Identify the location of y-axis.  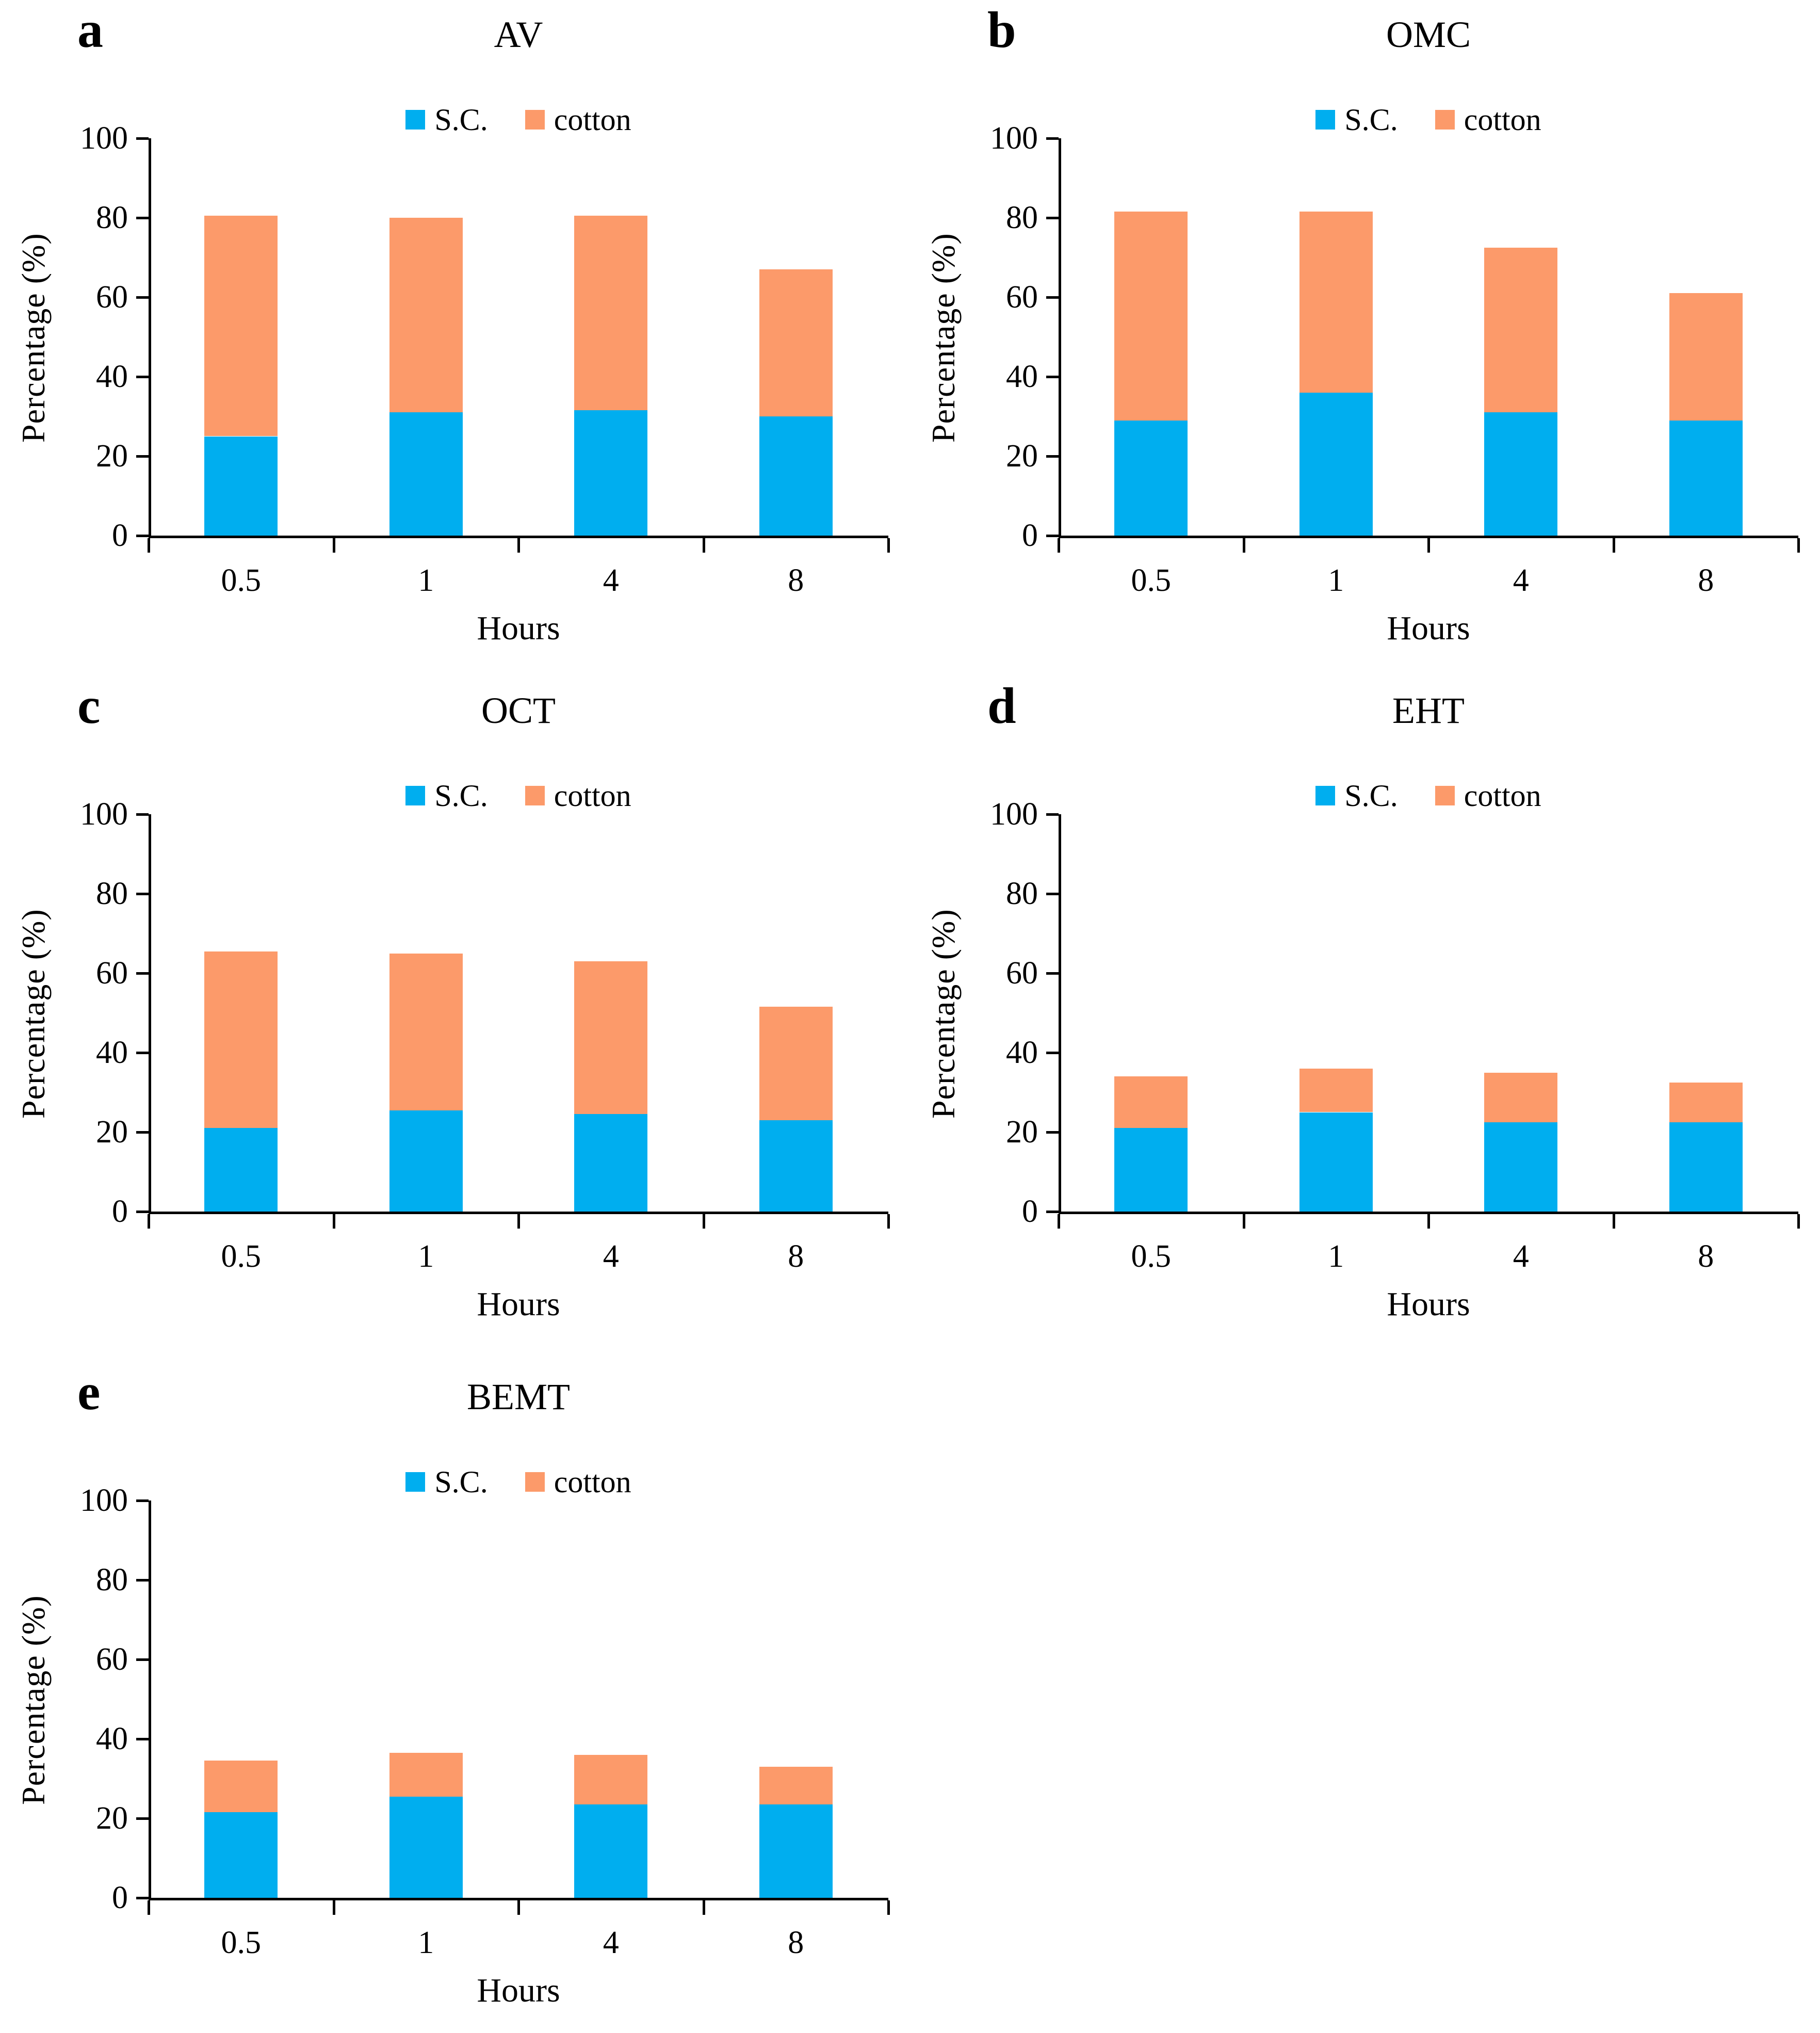
(1060, 338).